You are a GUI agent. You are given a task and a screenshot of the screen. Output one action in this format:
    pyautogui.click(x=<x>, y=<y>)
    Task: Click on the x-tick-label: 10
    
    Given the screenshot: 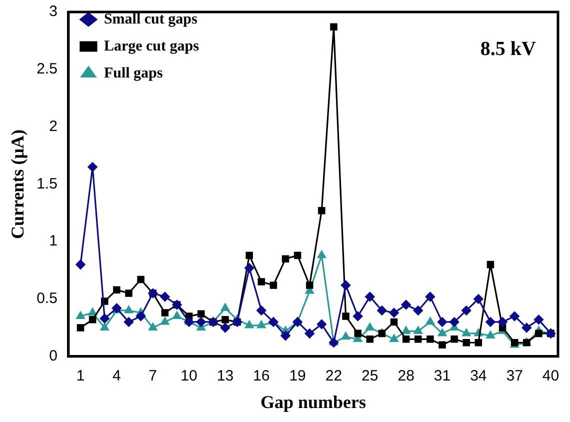 What is the action you would take?
    pyautogui.click(x=189, y=376)
    